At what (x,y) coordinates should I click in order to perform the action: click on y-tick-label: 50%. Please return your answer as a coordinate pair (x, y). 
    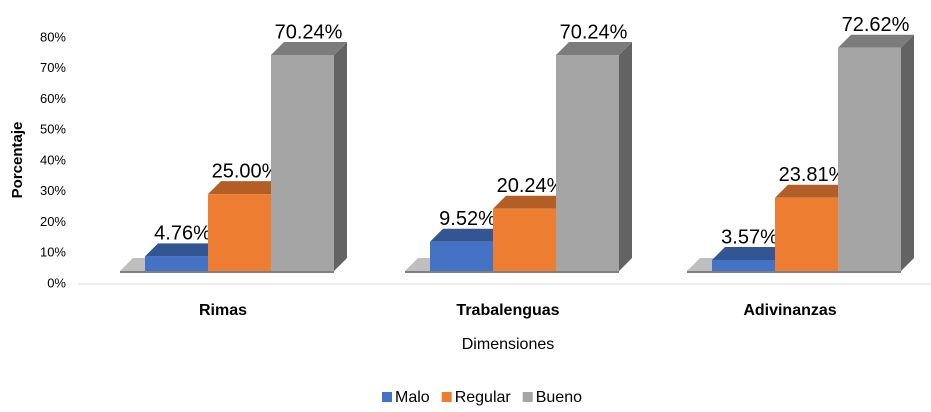
    Looking at the image, I should click on (53, 129).